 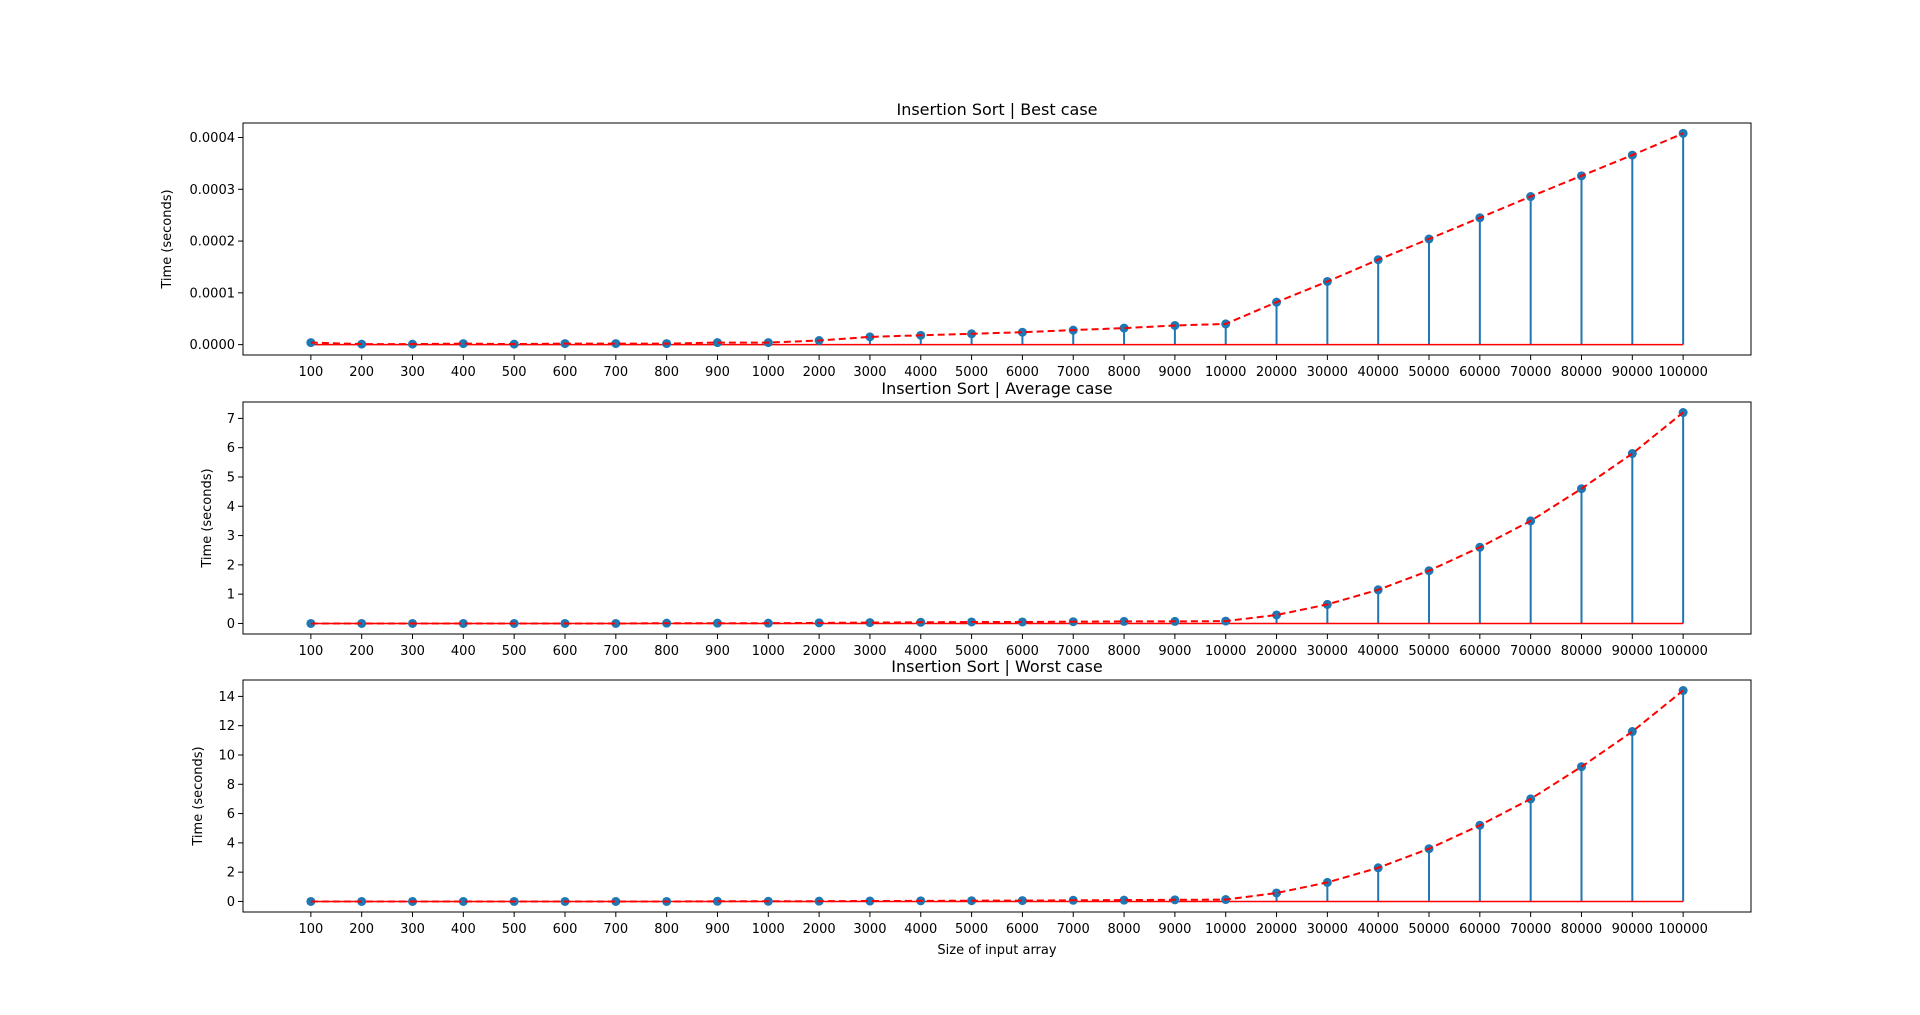 I want to click on y-tick-label: 0.0002, so click(x=213, y=242).